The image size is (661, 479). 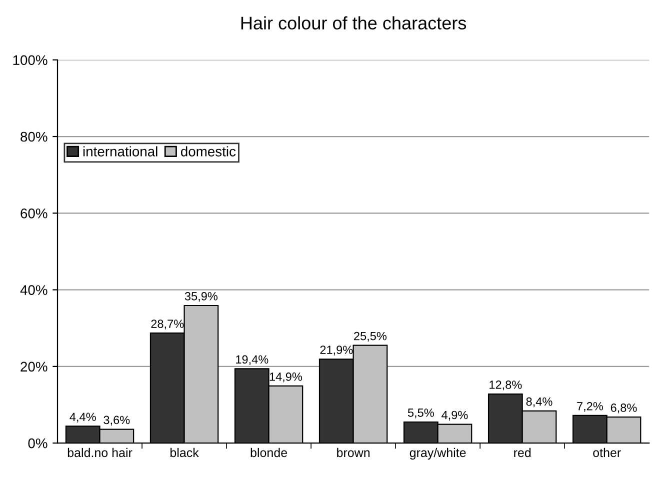 I want to click on chart-title: Hair colour of the characters, so click(x=353, y=23).